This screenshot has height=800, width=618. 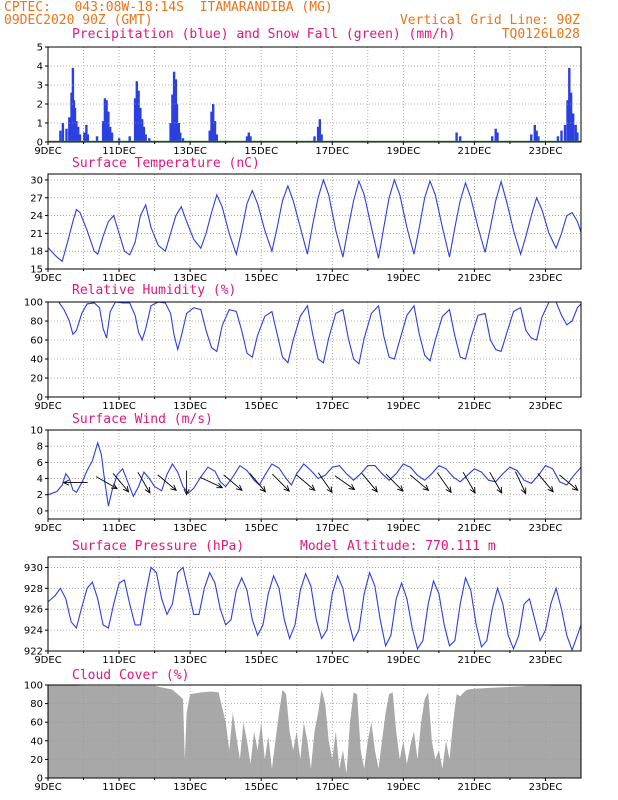 I want to click on temp-ytick-label-5: 30, so click(x=36, y=180).